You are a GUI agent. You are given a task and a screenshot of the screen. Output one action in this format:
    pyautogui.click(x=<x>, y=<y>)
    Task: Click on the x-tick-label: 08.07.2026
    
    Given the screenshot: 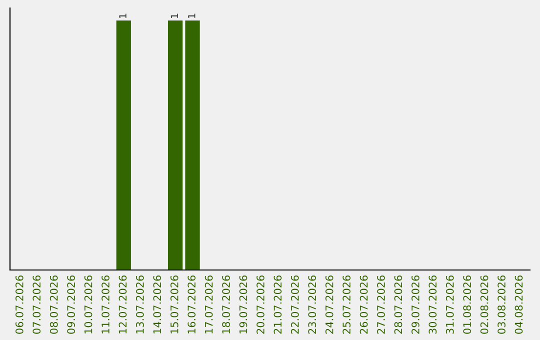 What is the action you would take?
    pyautogui.click(x=54, y=305)
    